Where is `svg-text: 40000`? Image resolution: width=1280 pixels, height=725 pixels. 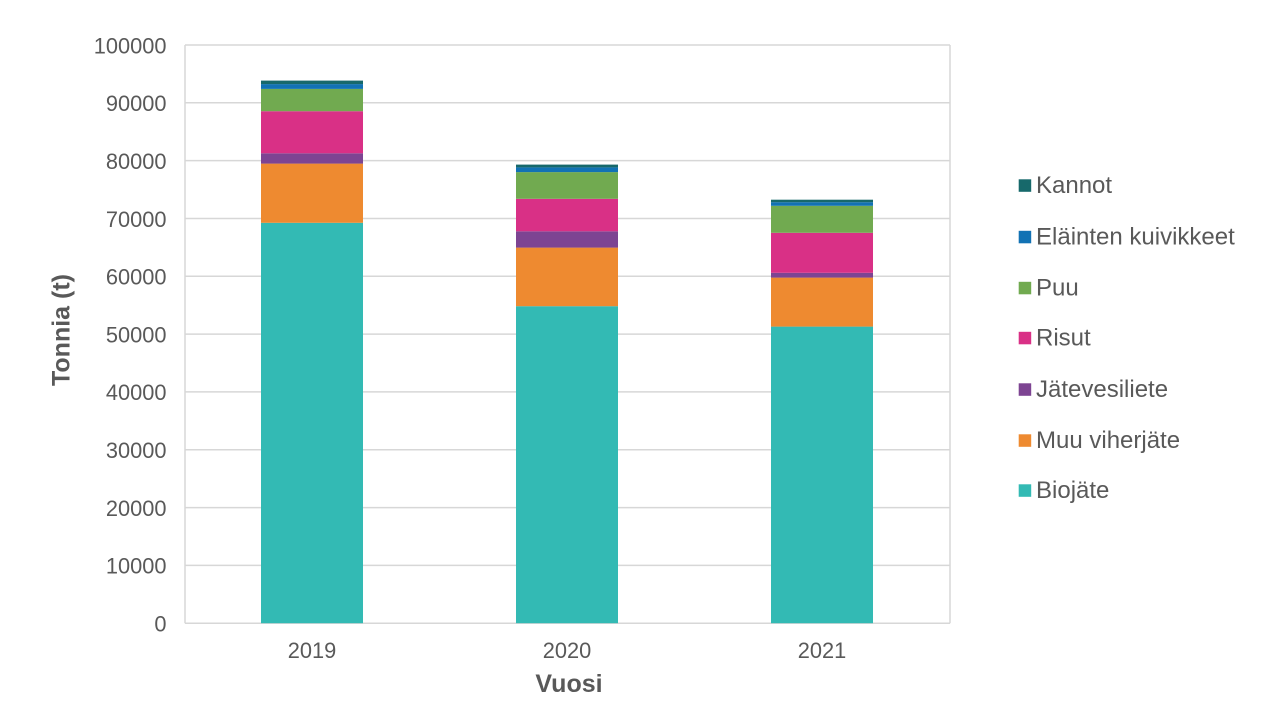
svg-text: 40000 is located at coordinates (136, 392).